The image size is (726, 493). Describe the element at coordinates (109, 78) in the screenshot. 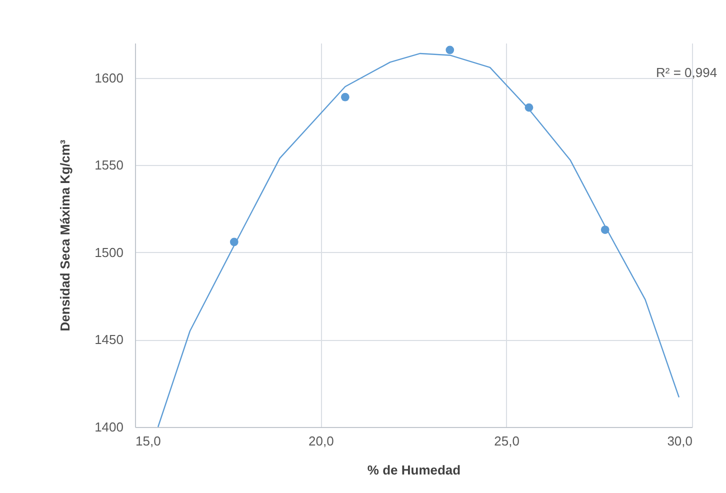

I see `y-tick-label: 1600` at that location.